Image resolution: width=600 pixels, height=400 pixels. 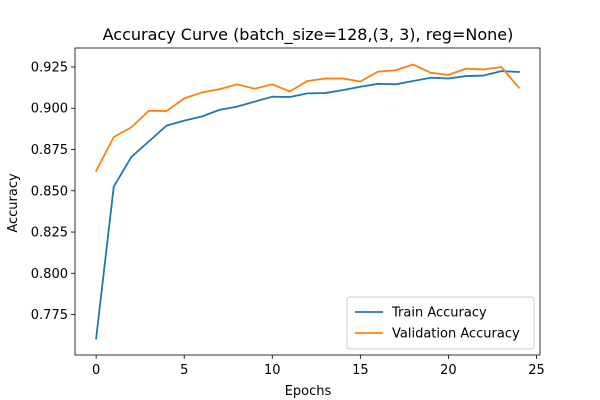 What do you see at coordinates (456, 334) in the screenshot?
I see `legend-label: Validation Accuracy` at bounding box center [456, 334].